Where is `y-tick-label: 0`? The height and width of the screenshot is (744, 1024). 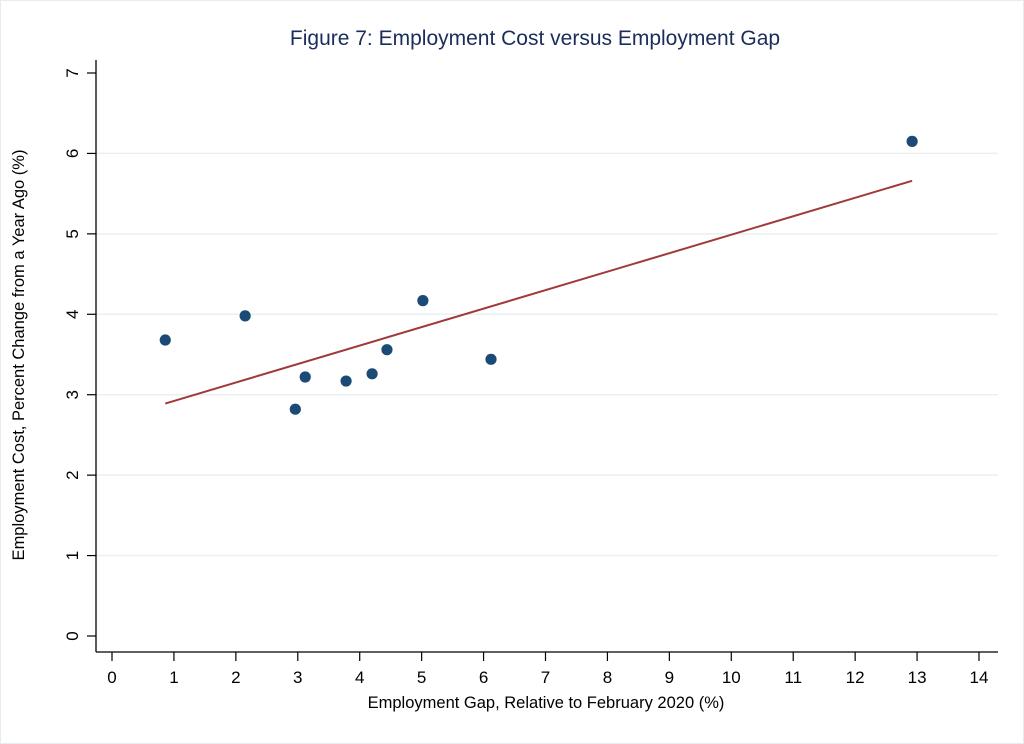
y-tick-label: 0 is located at coordinates (72, 635).